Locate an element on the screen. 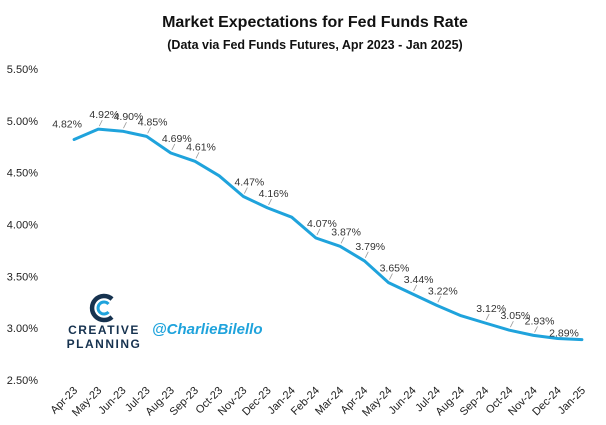 The image size is (606, 425). data-label: 4.16% is located at coordinates (274, 194).